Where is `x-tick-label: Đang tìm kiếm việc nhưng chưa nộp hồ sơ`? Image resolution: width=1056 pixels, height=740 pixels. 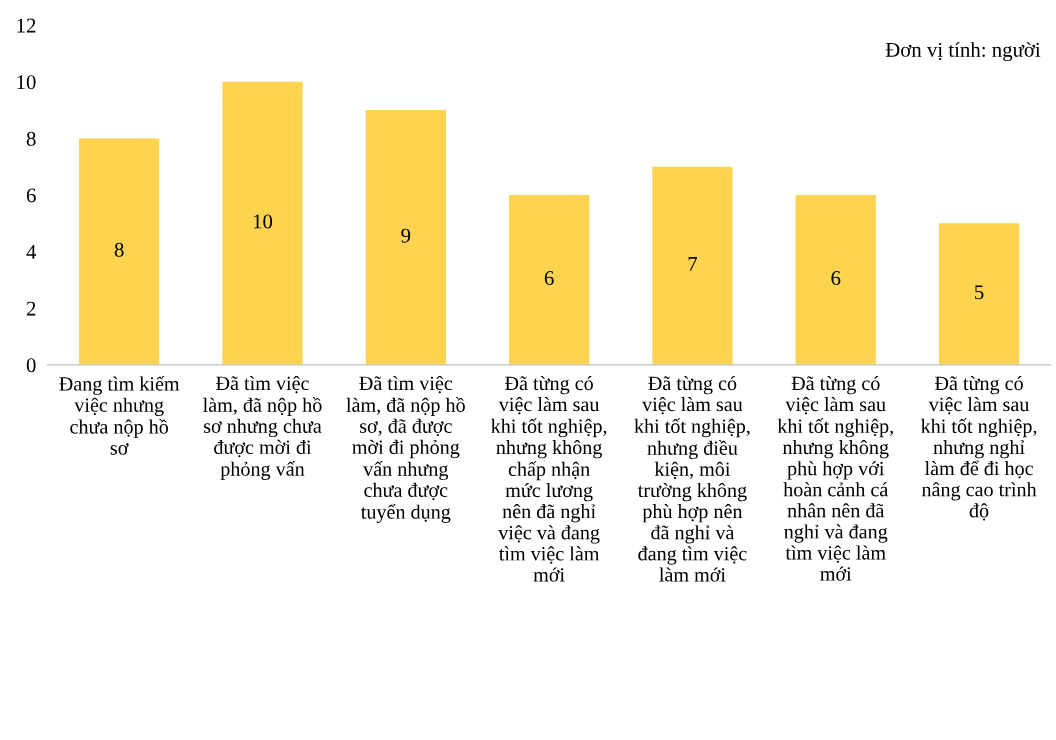 x-tick-label: Đang tìm kiếm việc nhưng chưa nộp hồ sơ is located at coordinates (119, 415).